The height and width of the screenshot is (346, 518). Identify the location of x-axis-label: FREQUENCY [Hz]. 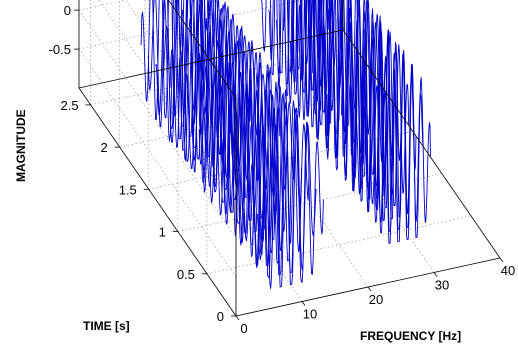
(410, 336).